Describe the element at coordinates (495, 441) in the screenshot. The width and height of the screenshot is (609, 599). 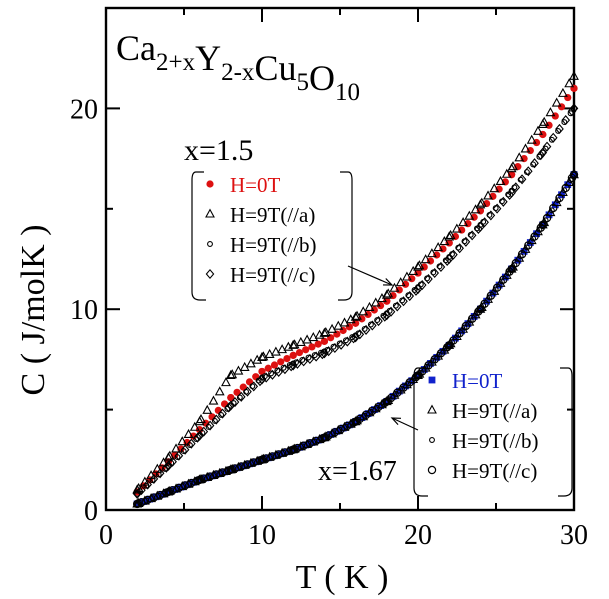
I see `legend-entry: H=9T(//b)` at that location.